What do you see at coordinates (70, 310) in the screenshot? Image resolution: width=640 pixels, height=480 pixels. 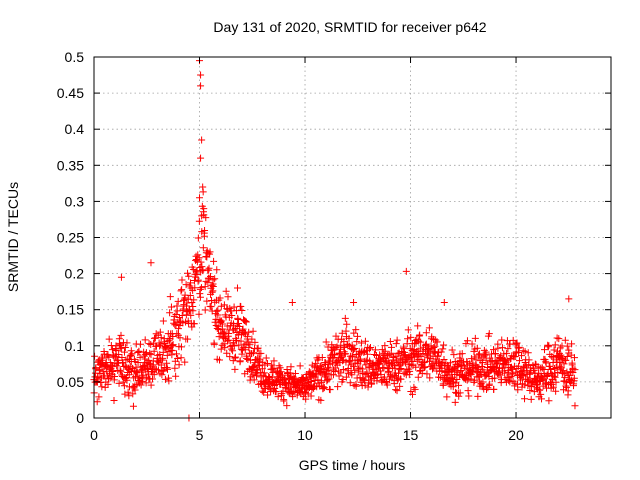 I see `y-tick-label: 0.15` at bounding box center [70, 310].